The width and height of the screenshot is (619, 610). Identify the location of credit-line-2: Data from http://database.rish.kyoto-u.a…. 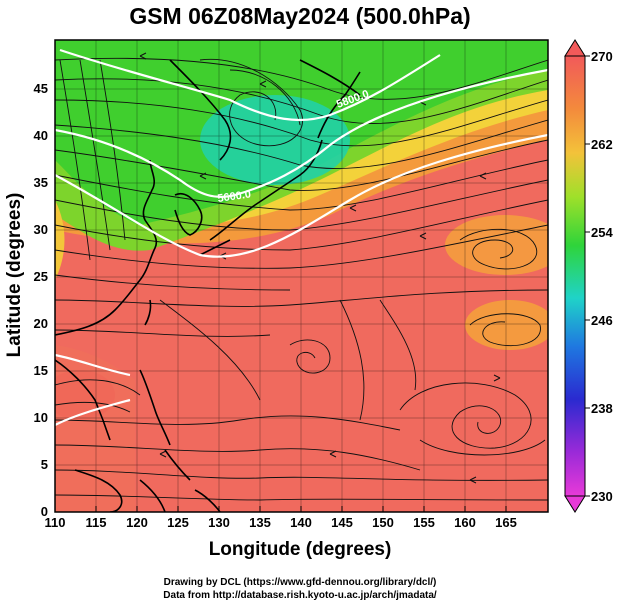
(300, 595).